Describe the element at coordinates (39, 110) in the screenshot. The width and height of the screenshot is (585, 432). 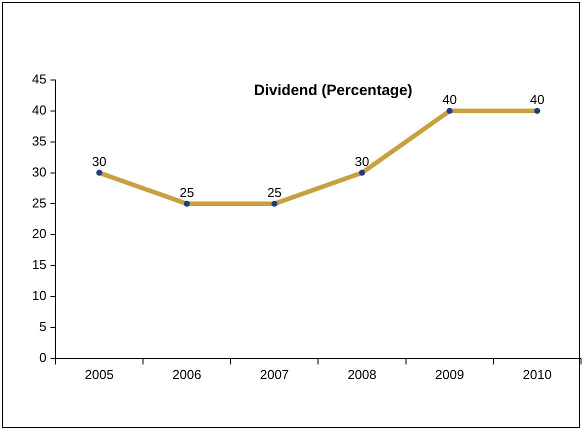
I see `y-tick-label: 40` at that location.